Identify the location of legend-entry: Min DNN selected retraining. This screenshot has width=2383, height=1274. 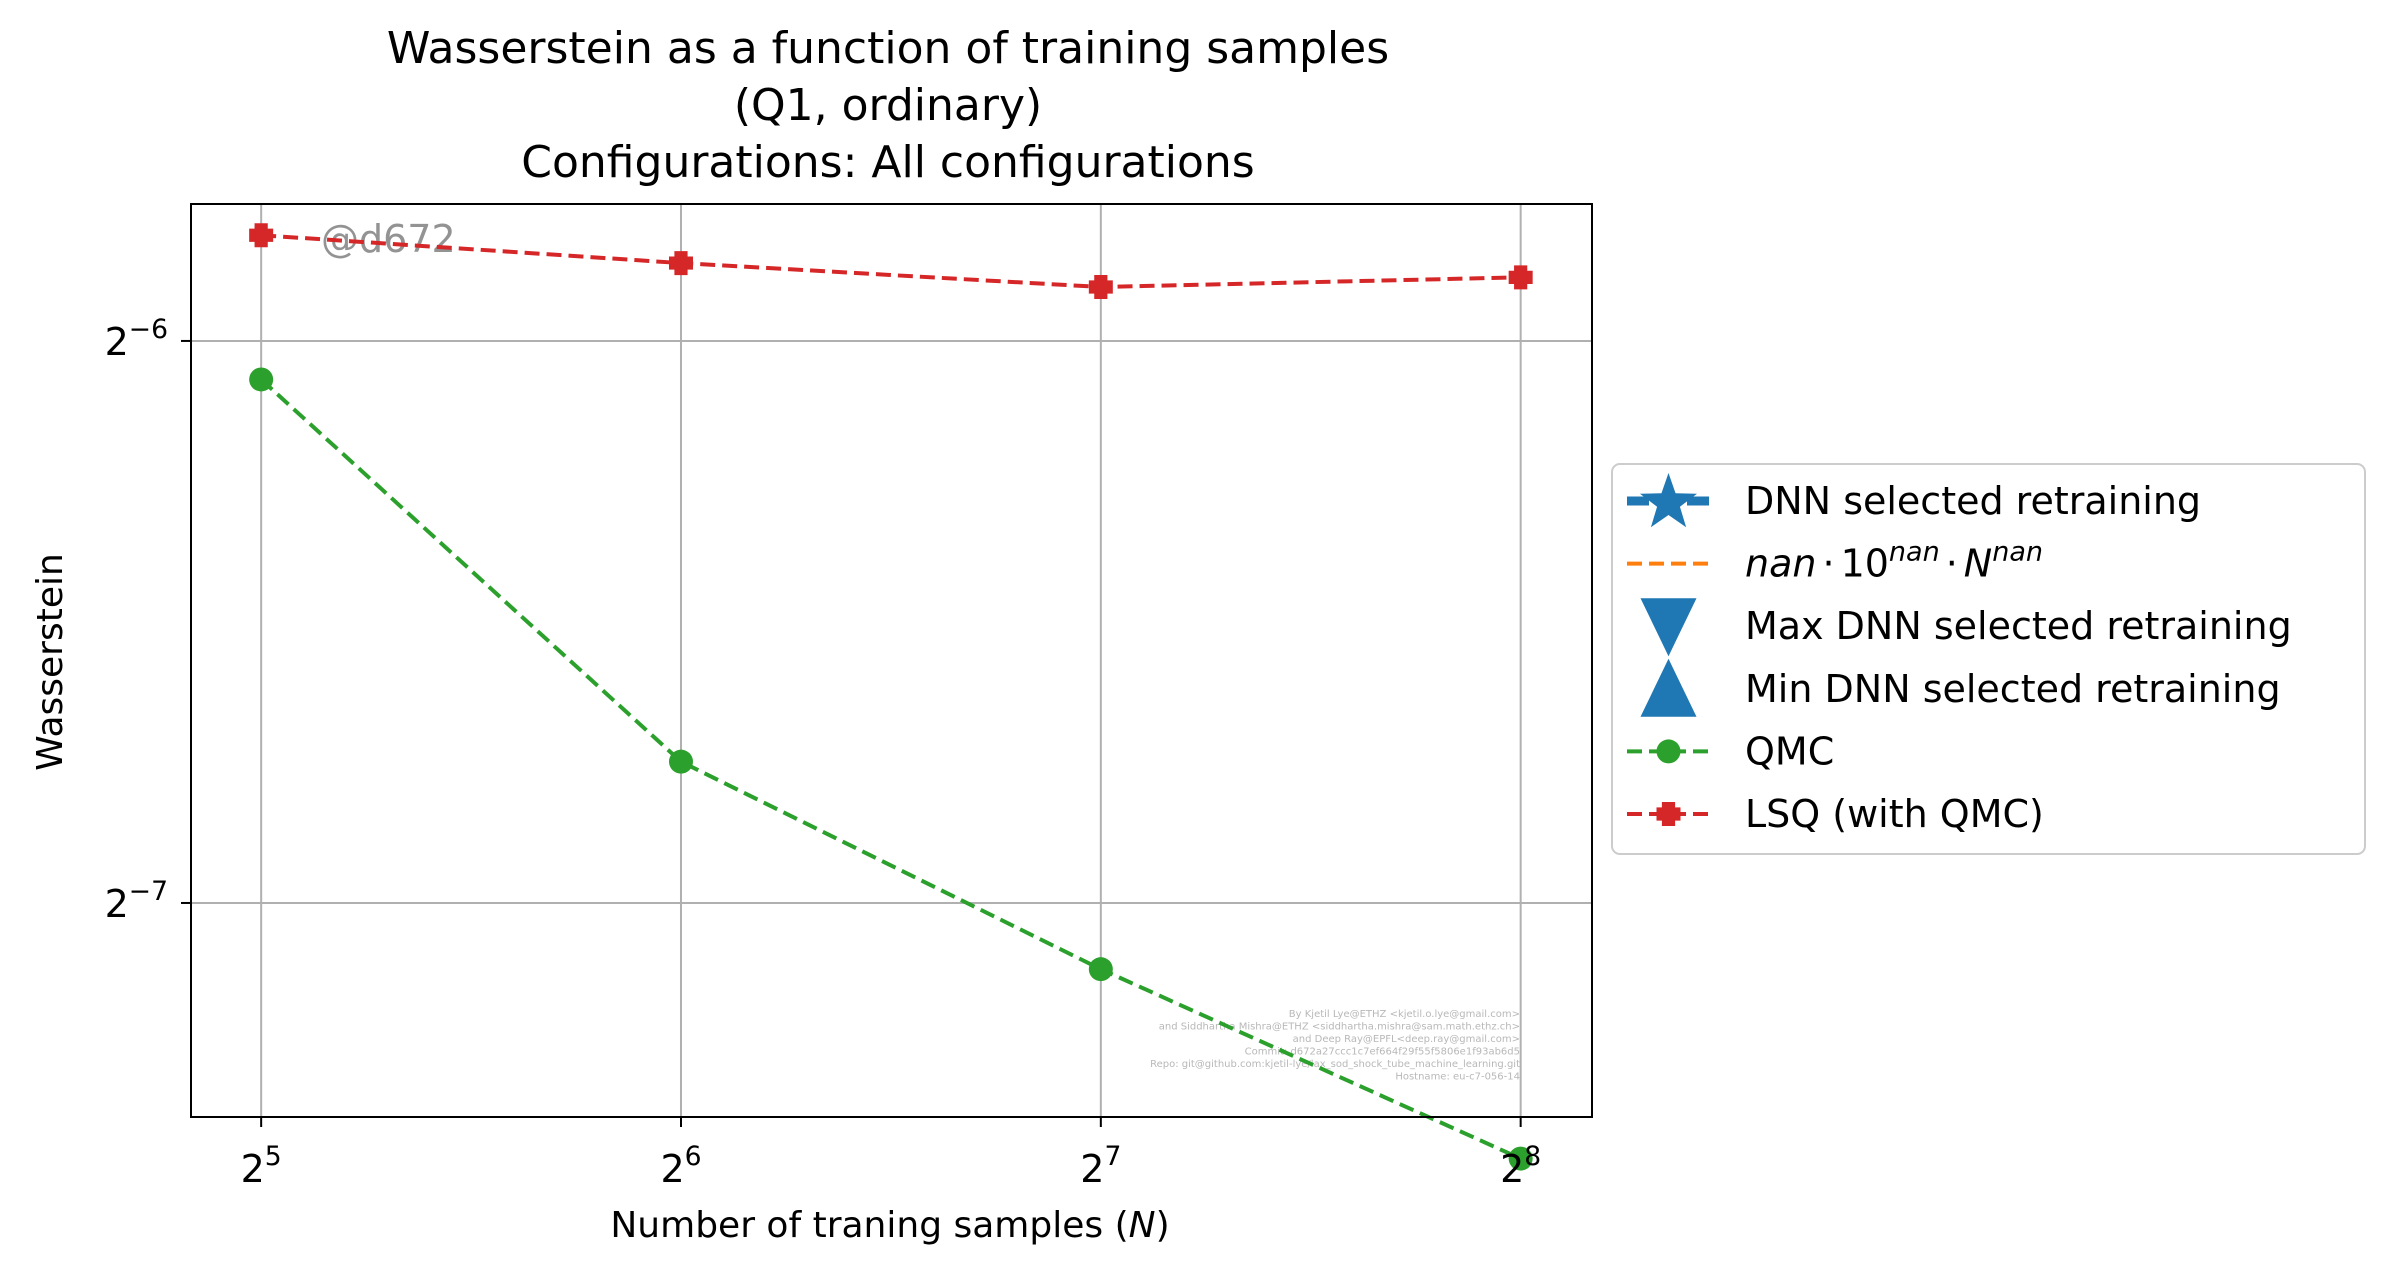
(1960, 687).